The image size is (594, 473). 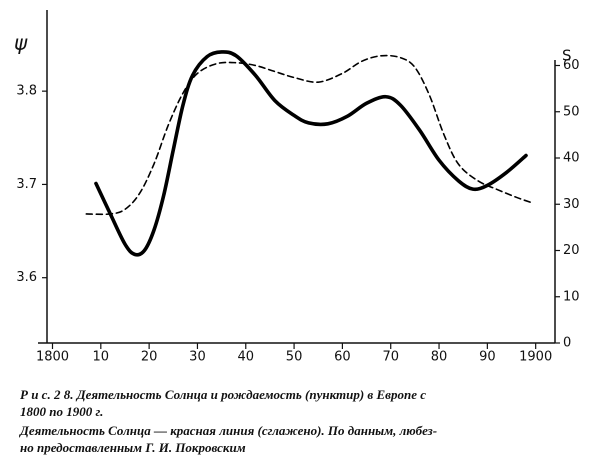 What do you see at coordinates (149, 357) in the screenshot?
I see `x-tick-label: 20` at bounding box center [149, 357].